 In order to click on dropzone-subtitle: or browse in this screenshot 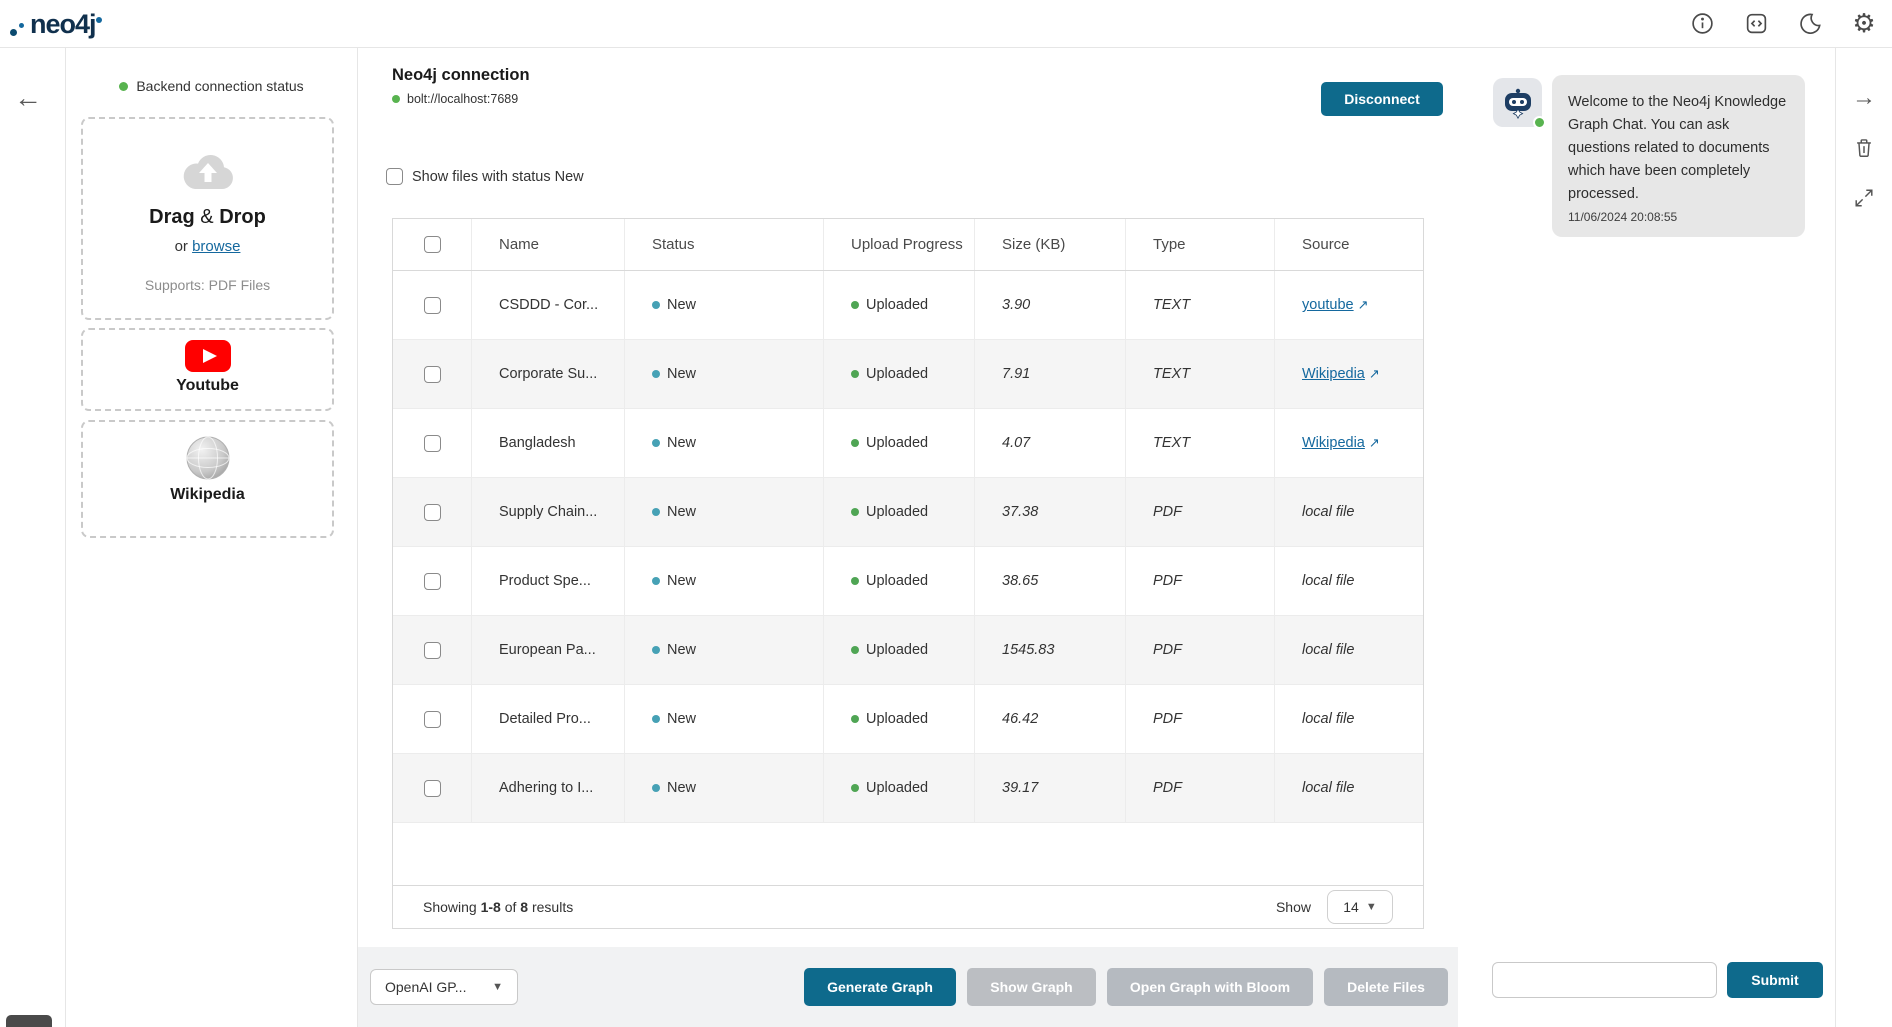, I will do `click(207, 246)`.